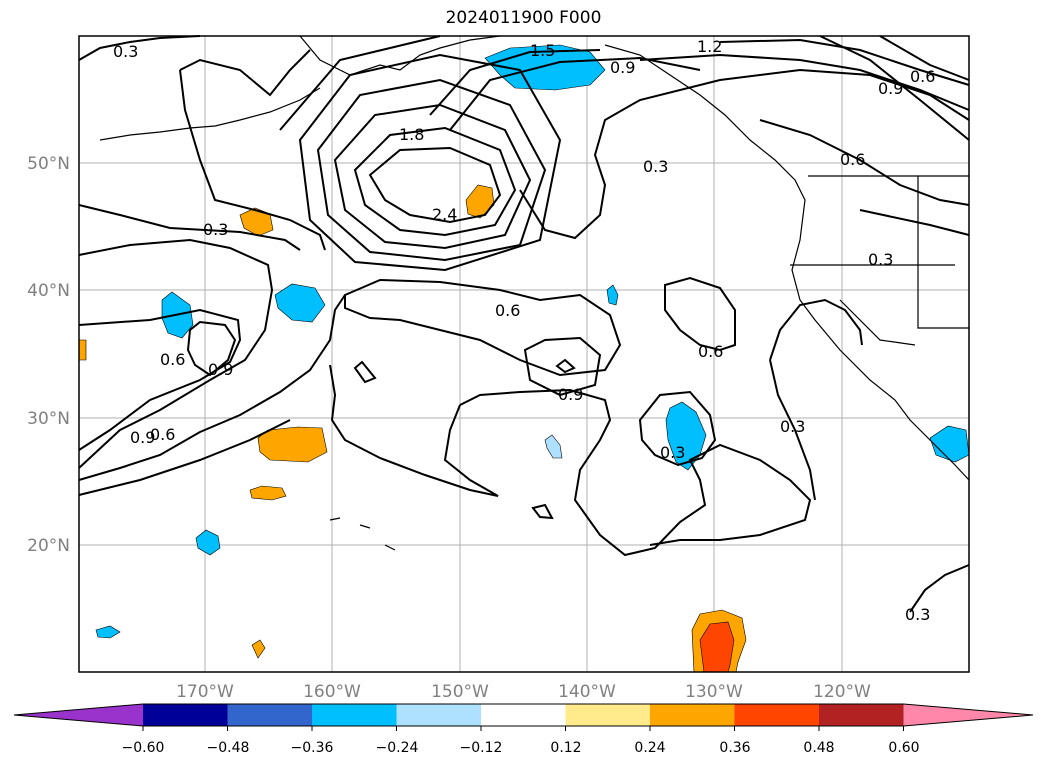  What do you see at coordinates (48, 546) in the screenshot?
I see `lat-label: 20°N` at bounding box center [48, 546].